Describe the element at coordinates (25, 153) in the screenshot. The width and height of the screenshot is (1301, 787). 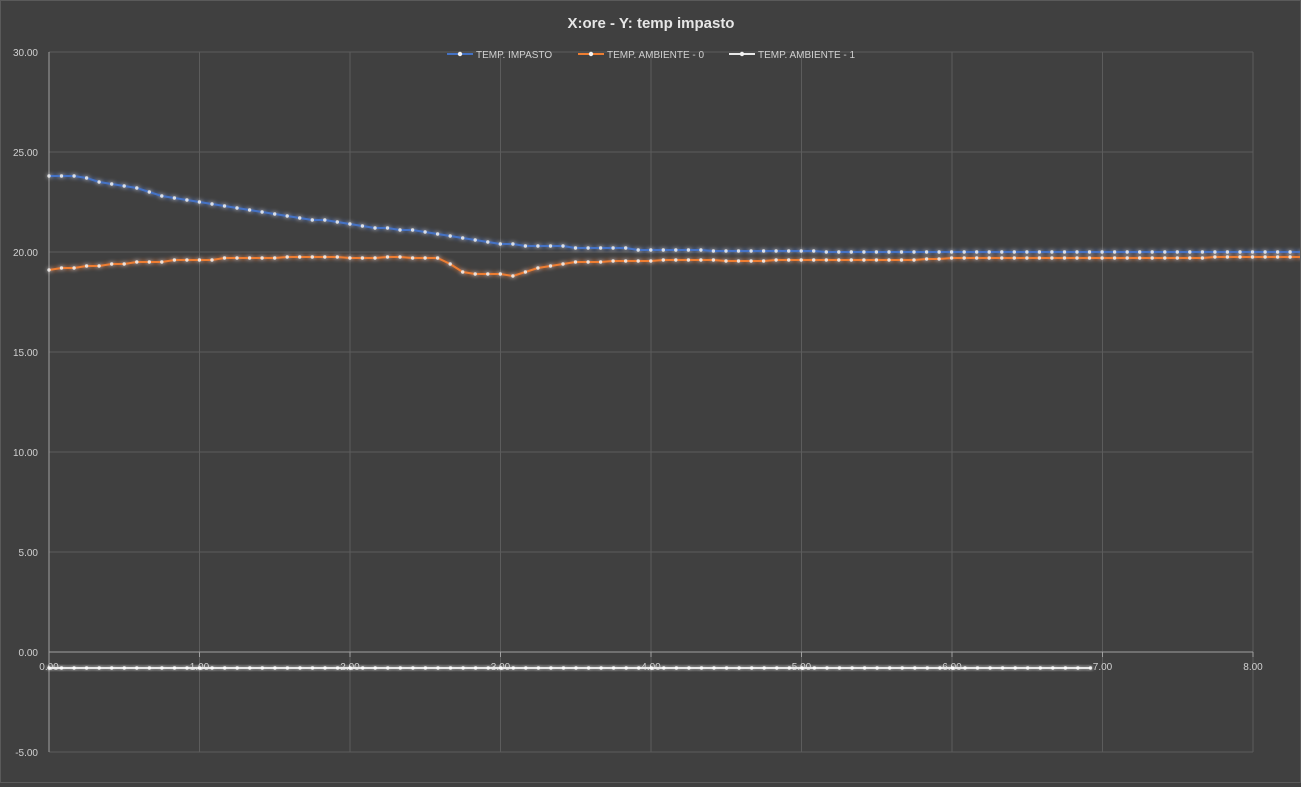
I see `y-tick-label: 25.00` at that location.